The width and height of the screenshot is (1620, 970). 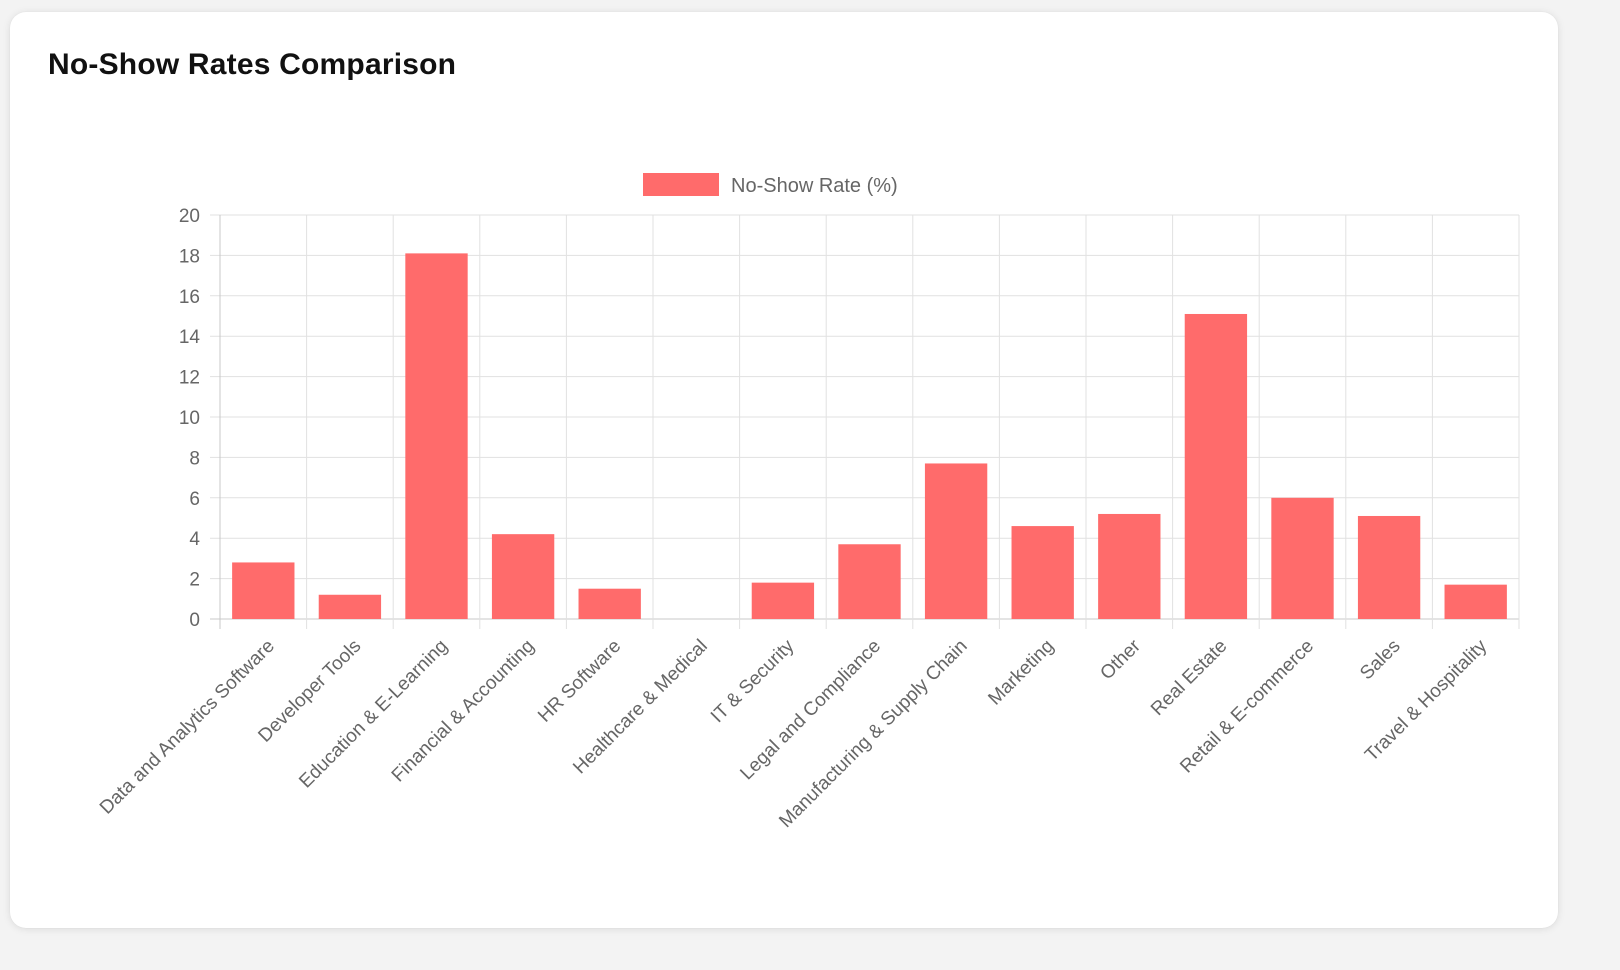 I want to click on y-tick-label: 6, so click(x=194, y=499).